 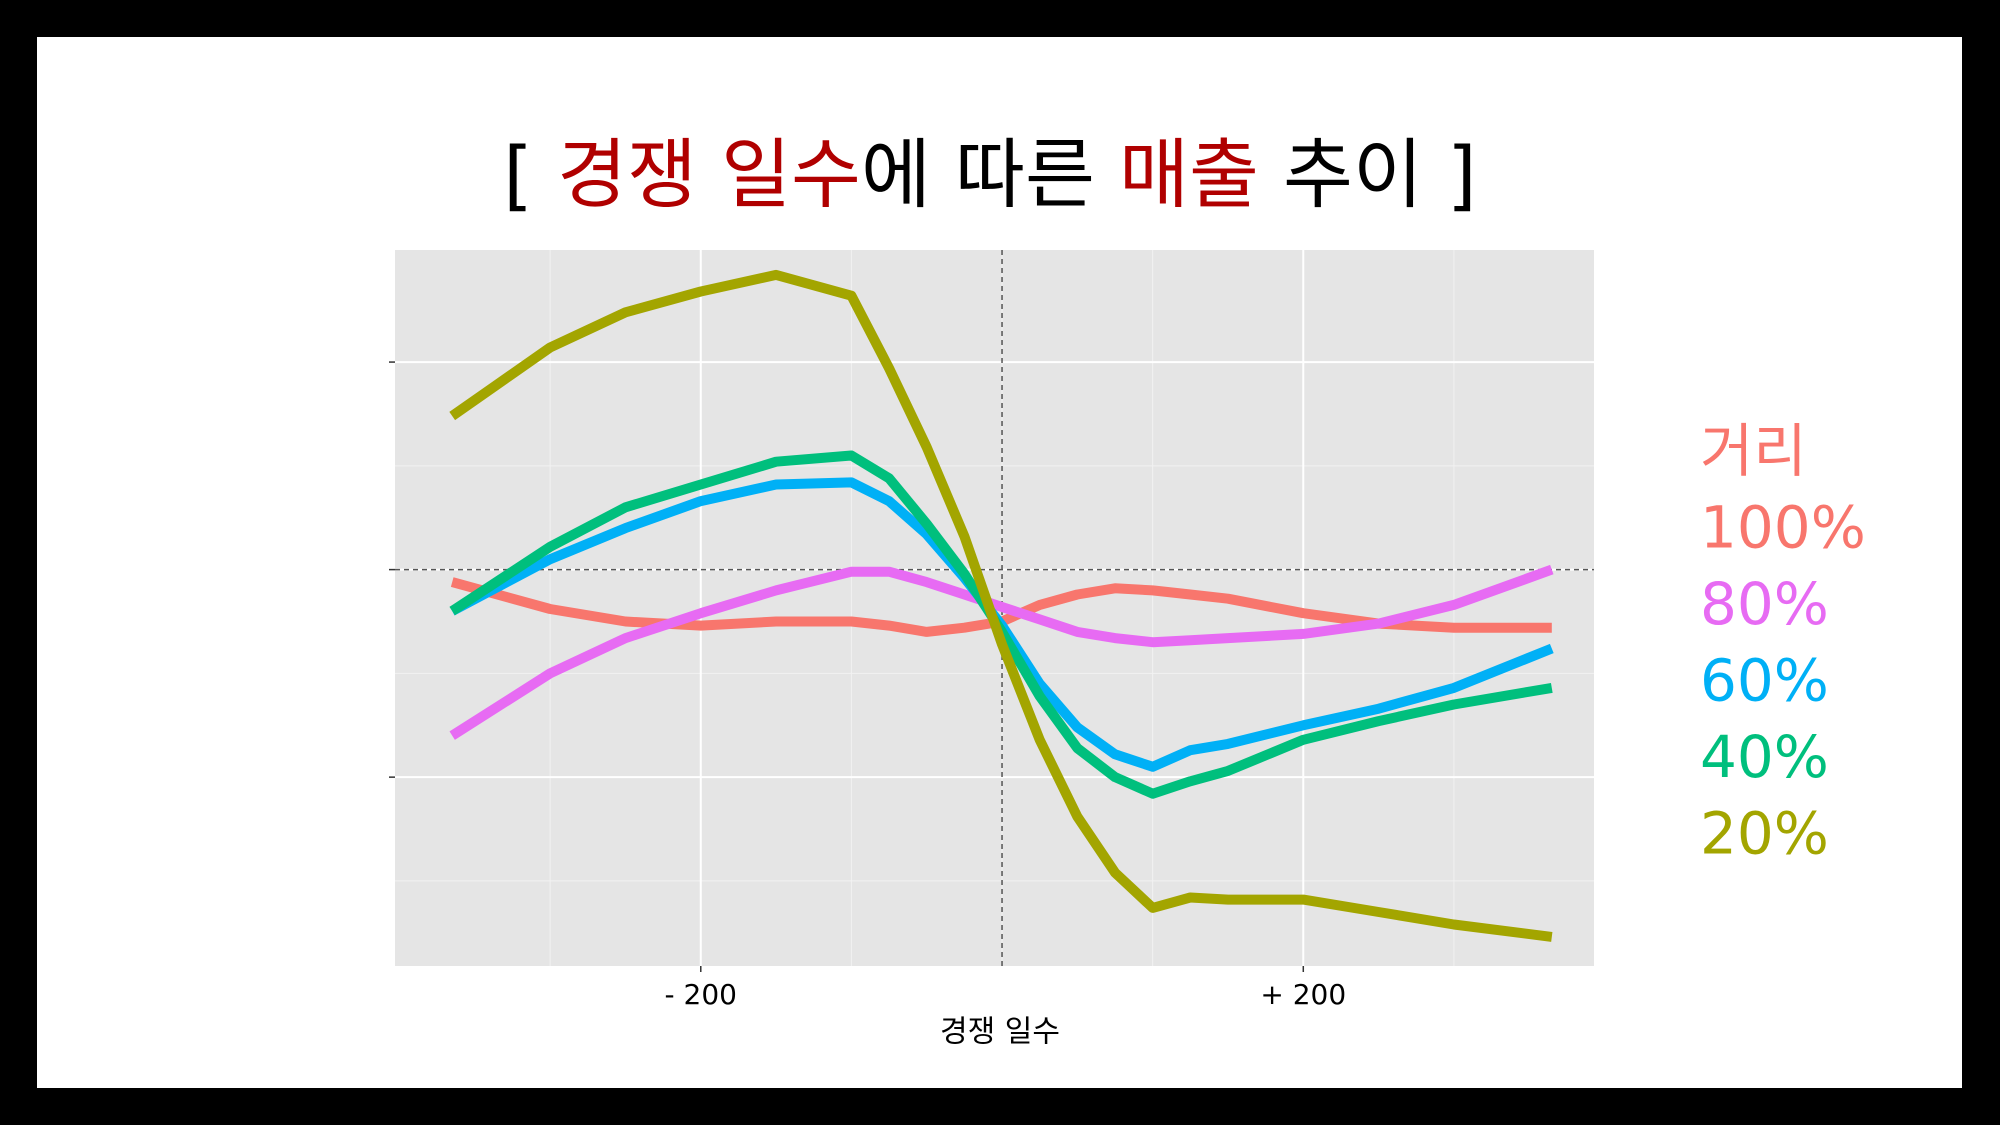 What do you see at coordinates (1764, 757) in the screenshot?
I see `legend-entry: 40%` at bounding box center [1764, 757].